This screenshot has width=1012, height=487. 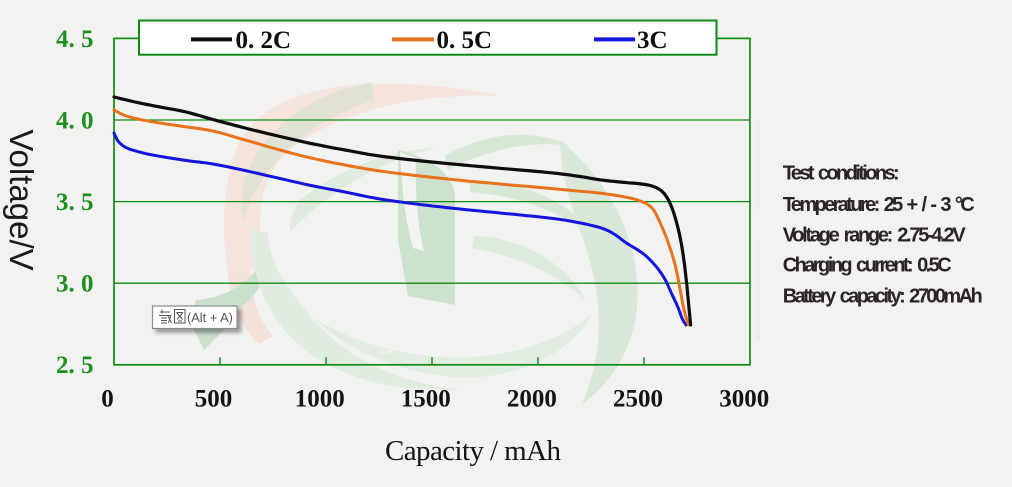 I want to click on svg-text: 3000, so click(x=744, y=399).